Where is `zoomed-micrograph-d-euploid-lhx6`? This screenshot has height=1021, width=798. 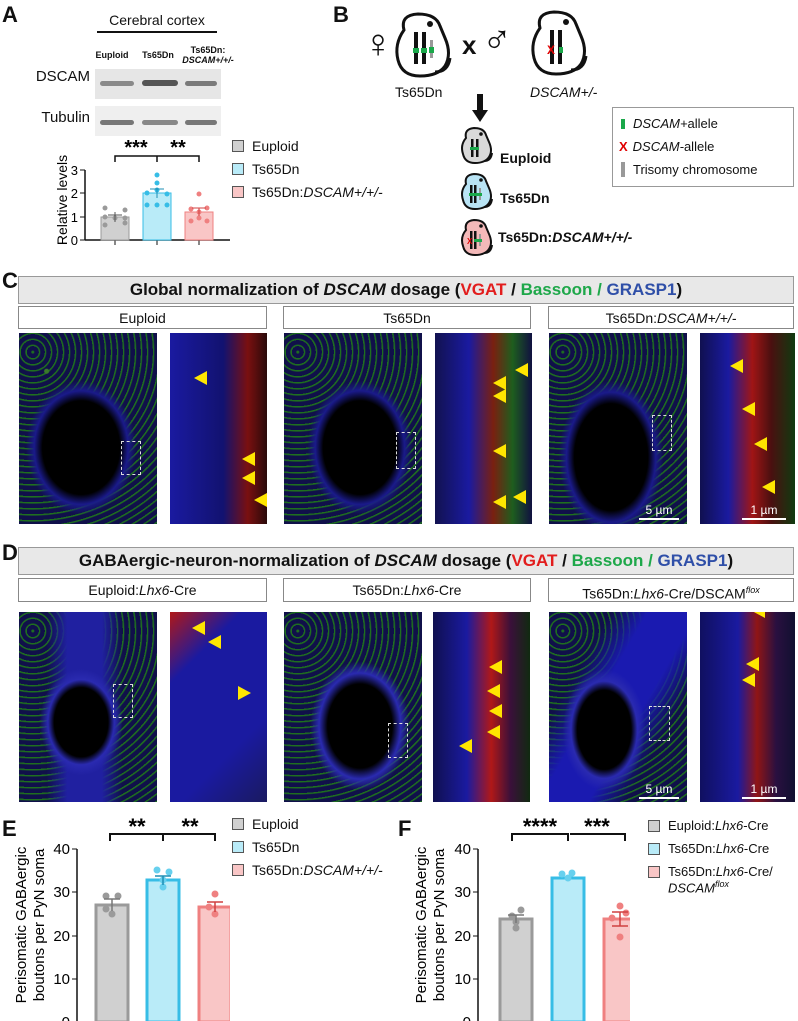 zoomed-micrograph-d-euploid-lhx6 is located at coordinates (218, 707).